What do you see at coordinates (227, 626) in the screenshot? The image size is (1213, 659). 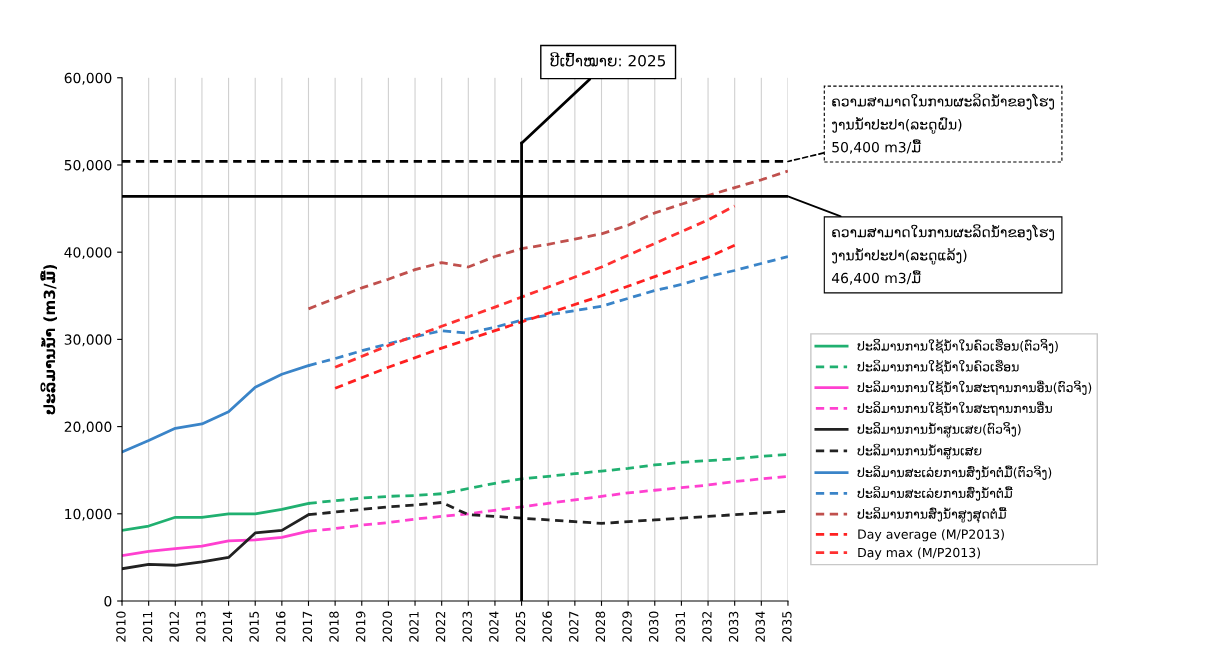 I see `x-tick-label: 2014` at bounding box center [227, 626].